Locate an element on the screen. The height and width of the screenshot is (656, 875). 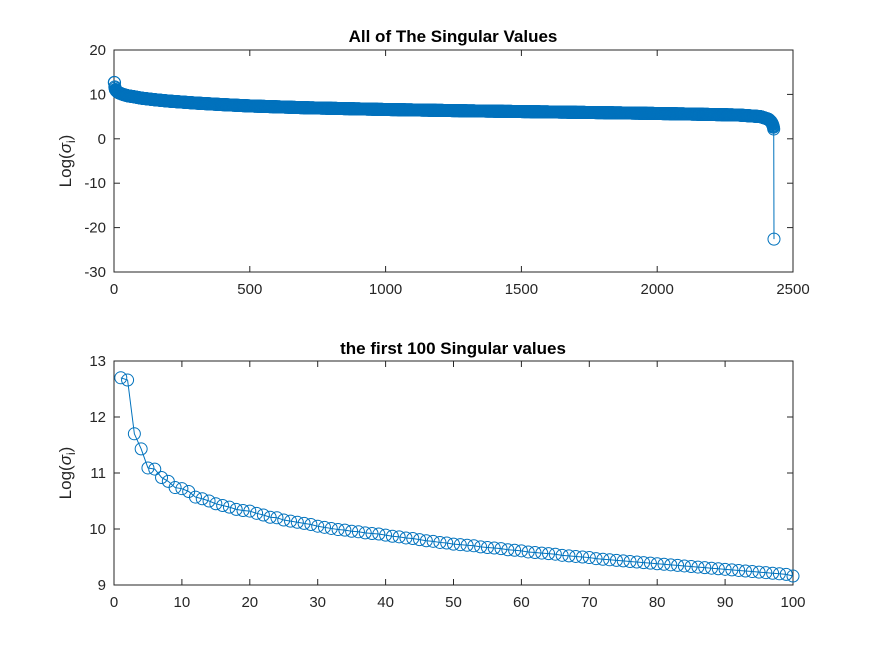
x-tick-label: 40 is located at coordinates (385, 602).